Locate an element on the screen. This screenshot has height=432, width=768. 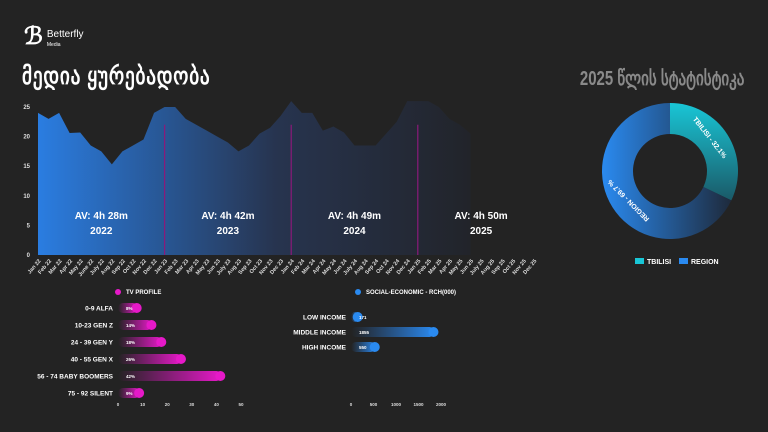
bar-category-label: 10-23 GEN Z is located at coordinates (94, 326).